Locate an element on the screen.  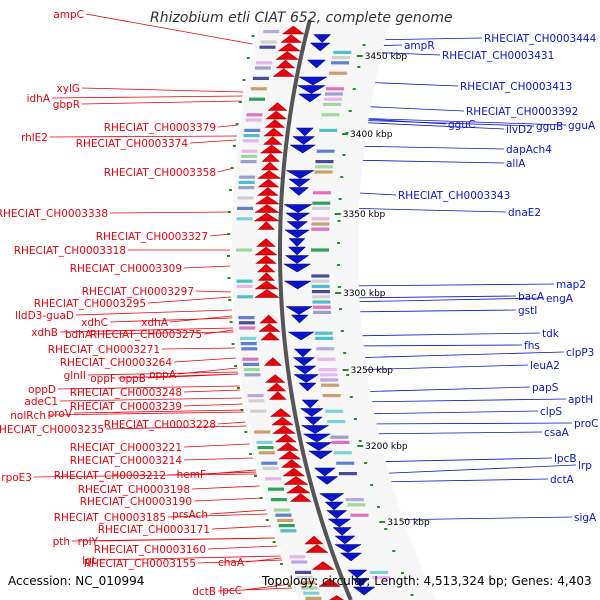
left-gene-label: RHECIAT_CH0003160 is located at coordinates (150, 550).